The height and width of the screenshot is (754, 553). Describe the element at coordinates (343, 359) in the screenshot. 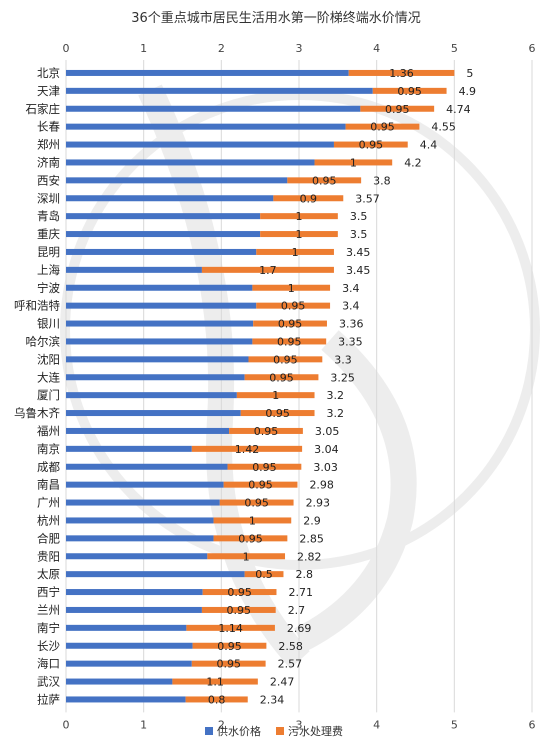

I see `total-price-label: 3.3` at that location.